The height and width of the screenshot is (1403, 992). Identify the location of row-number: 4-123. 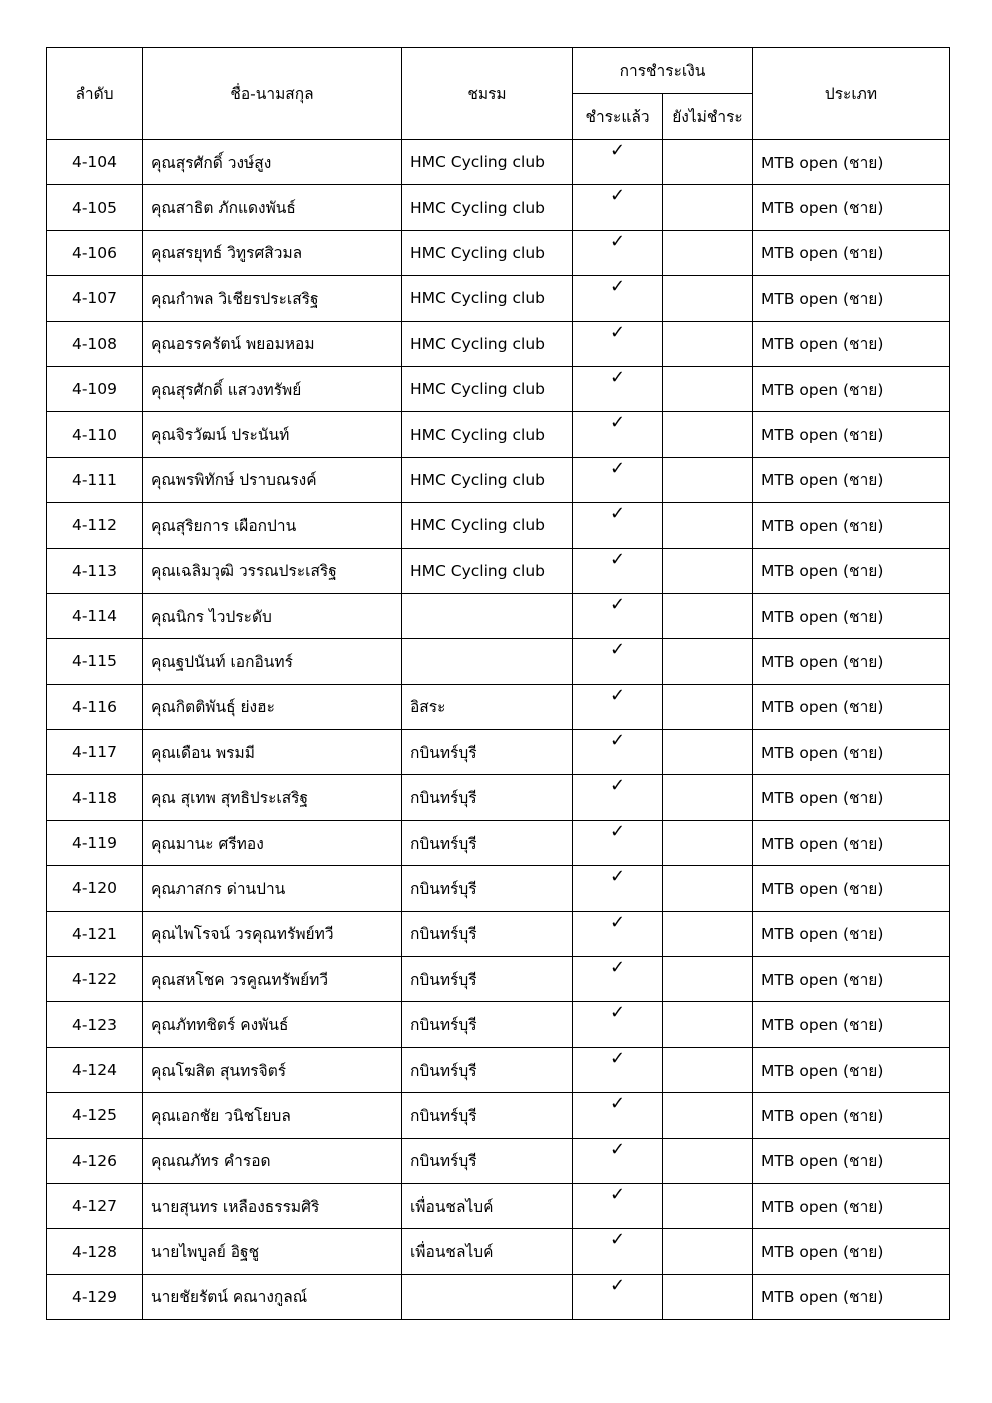
(94, 1024).